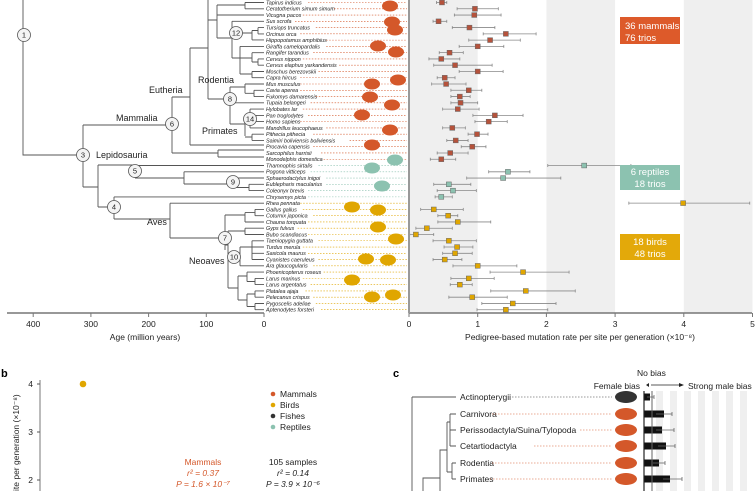 Image resolution: width=755 pixels, height=491 pixels. I want to click on species-label: Larus argentatus, so click(286, 286).